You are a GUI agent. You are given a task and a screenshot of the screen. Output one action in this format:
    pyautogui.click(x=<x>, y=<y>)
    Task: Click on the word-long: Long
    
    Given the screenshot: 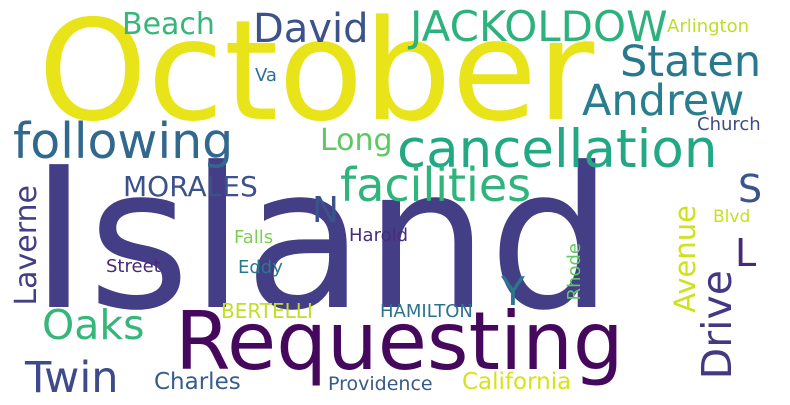 What is the action you would take?
    pyautogui.click(x=356, y=140)
    